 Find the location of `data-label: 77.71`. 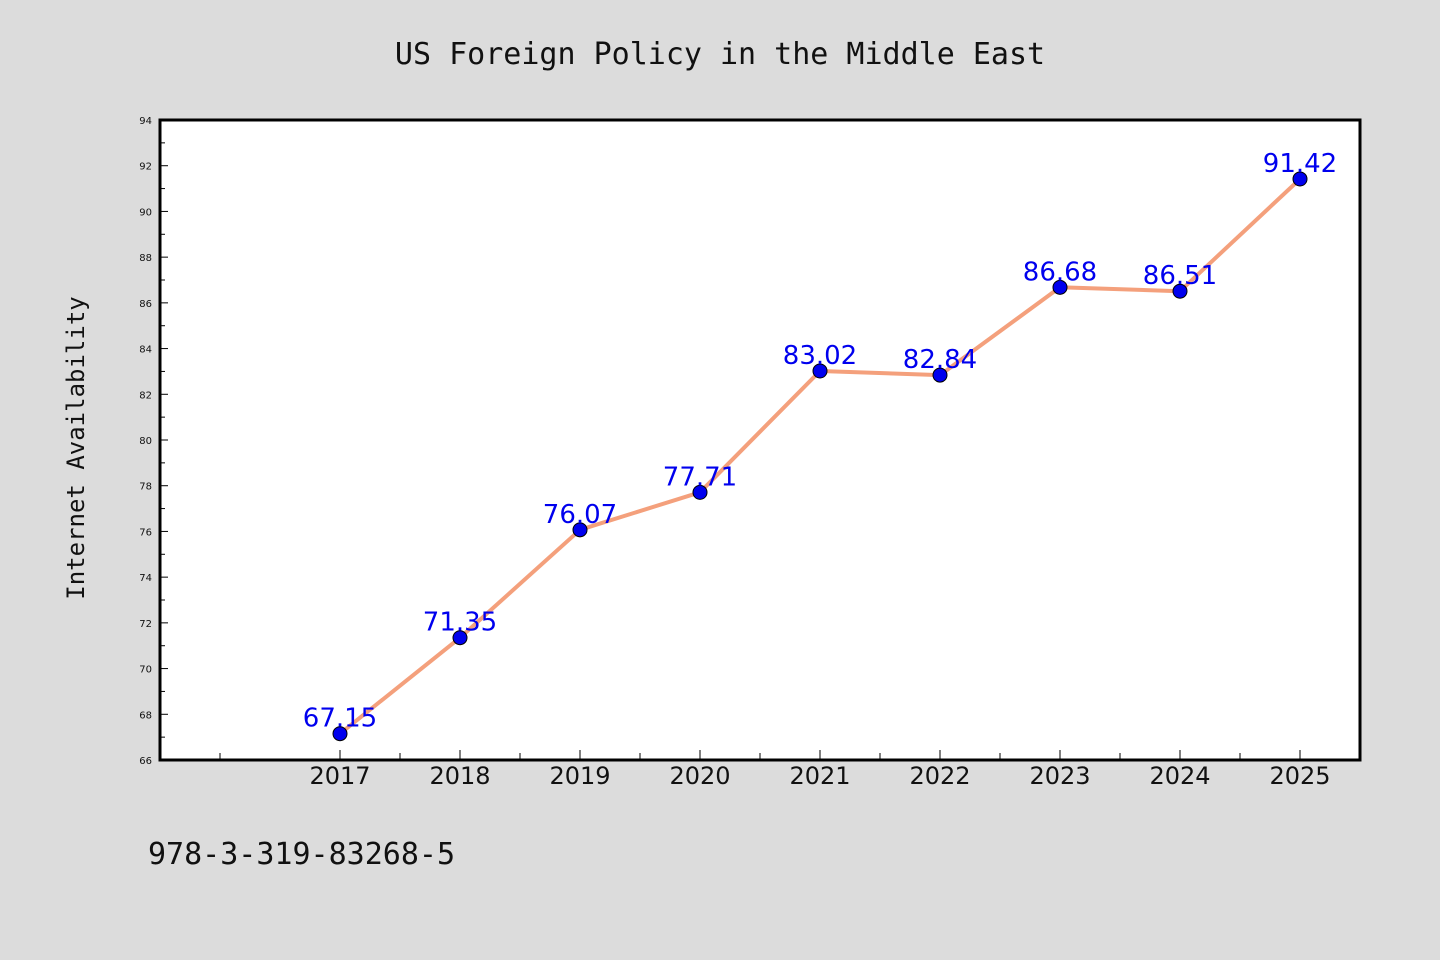

data-label: 77.71 is located at coordinates (700, 477).